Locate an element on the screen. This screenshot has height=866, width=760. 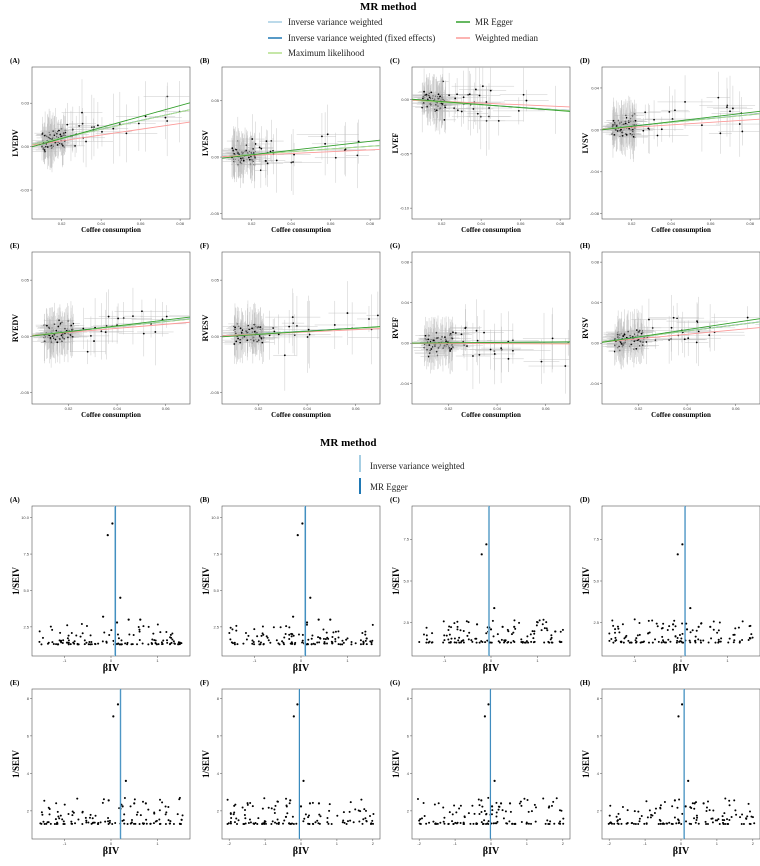
x-tick-label: 0 is located at coordinates (111, 843).